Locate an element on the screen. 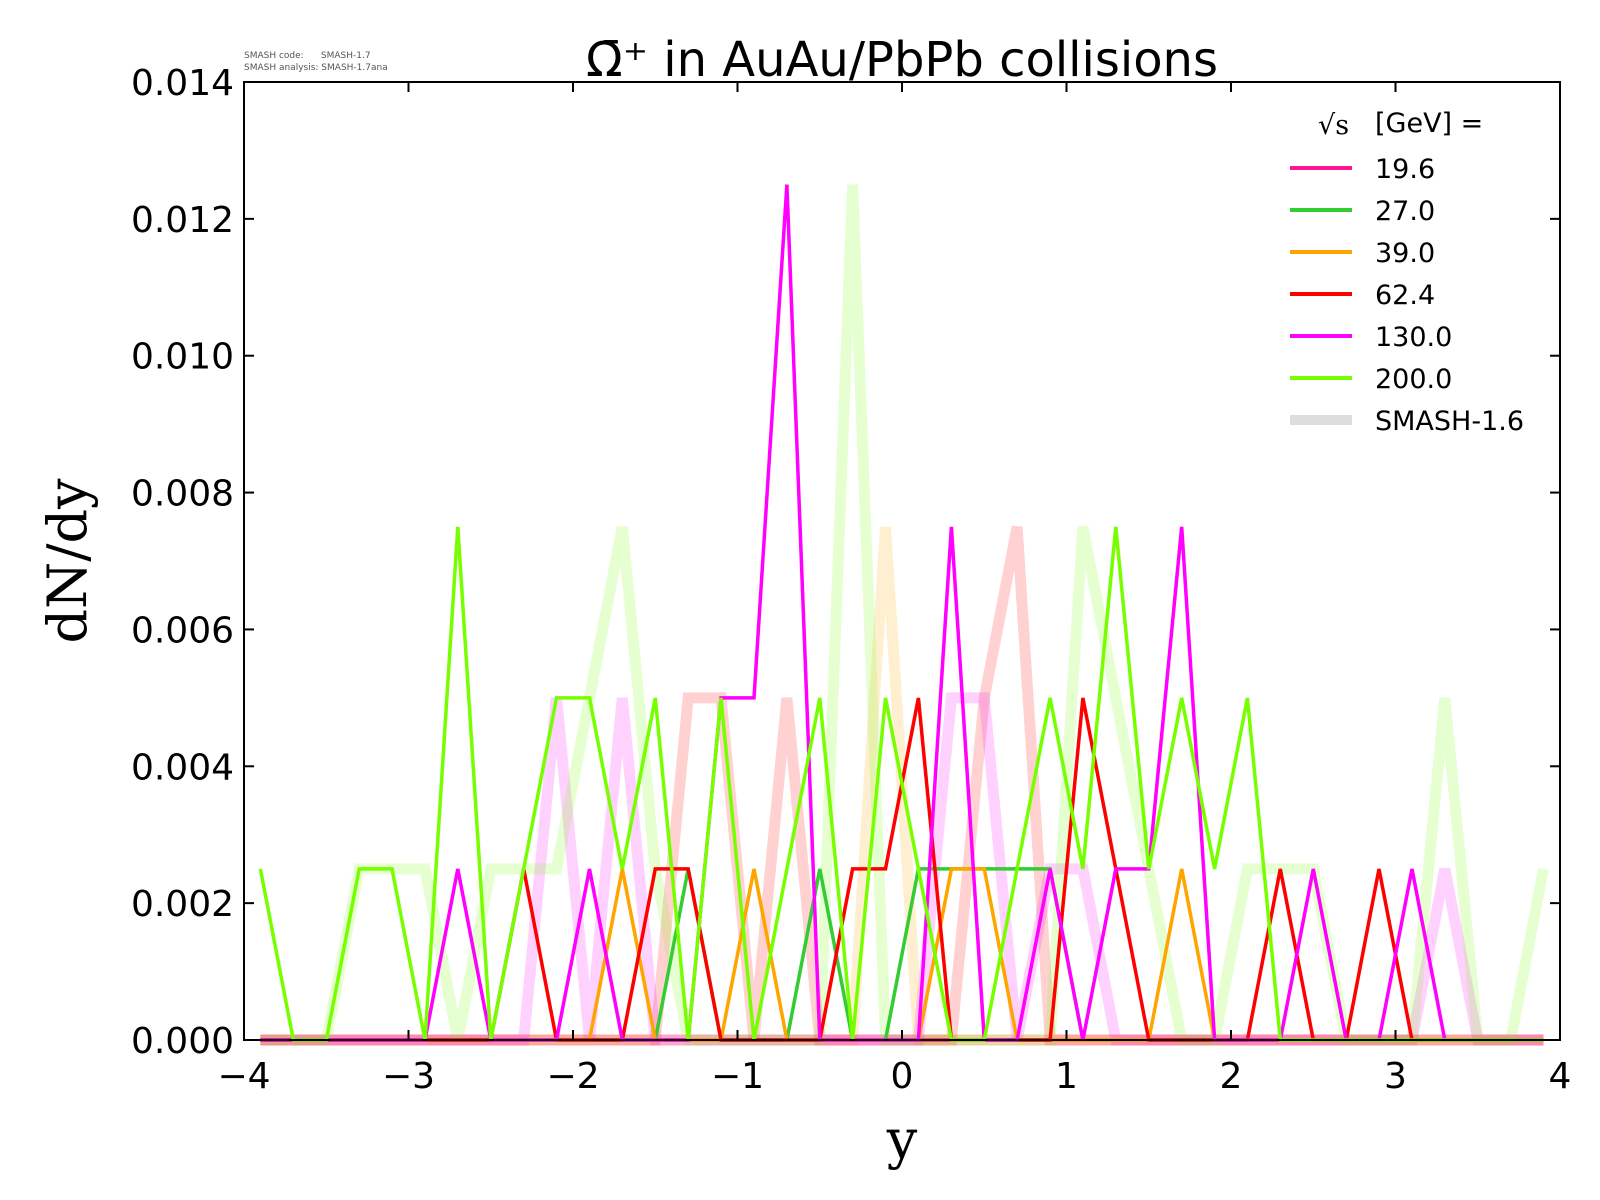  y-tick-label: 0.010 is located at coordinates (182, 357).